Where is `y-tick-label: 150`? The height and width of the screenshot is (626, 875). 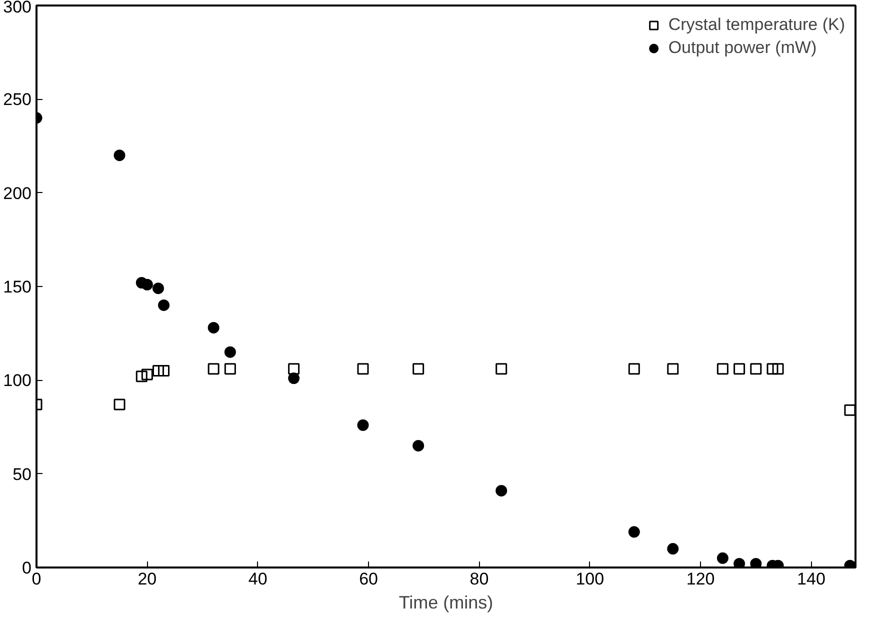 y-tick-label: 150 is located at coordinates (17, 287).